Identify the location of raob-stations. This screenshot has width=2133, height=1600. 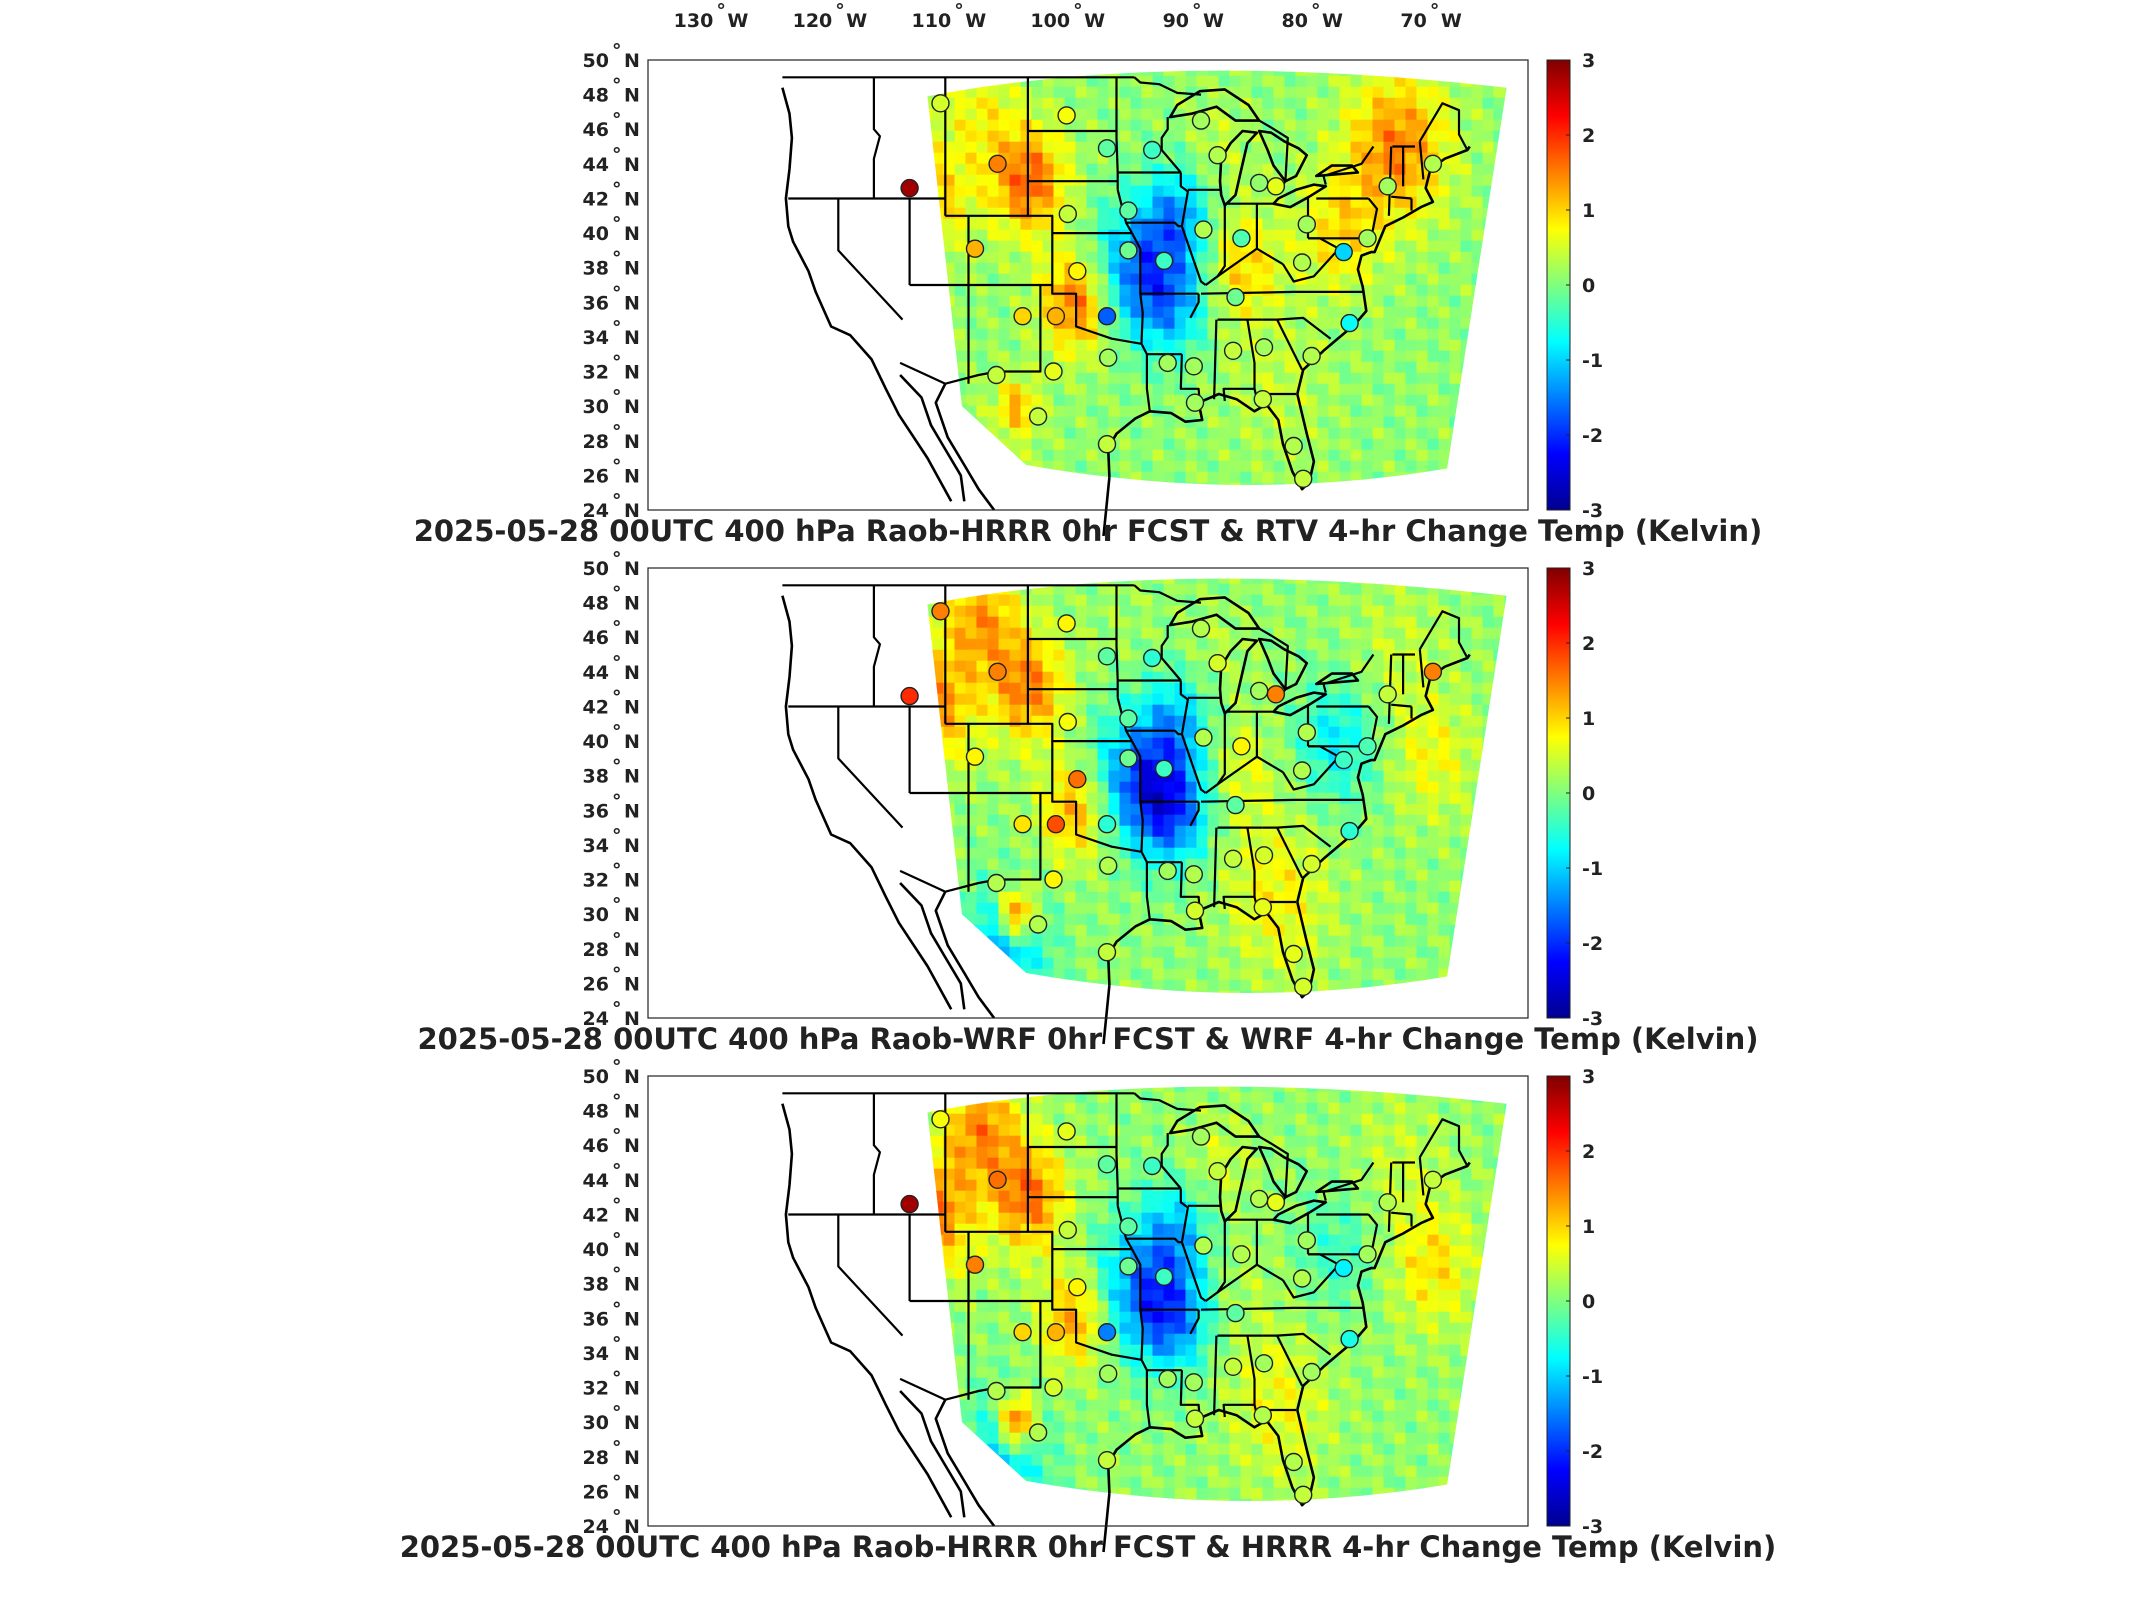
(1171, 1307).